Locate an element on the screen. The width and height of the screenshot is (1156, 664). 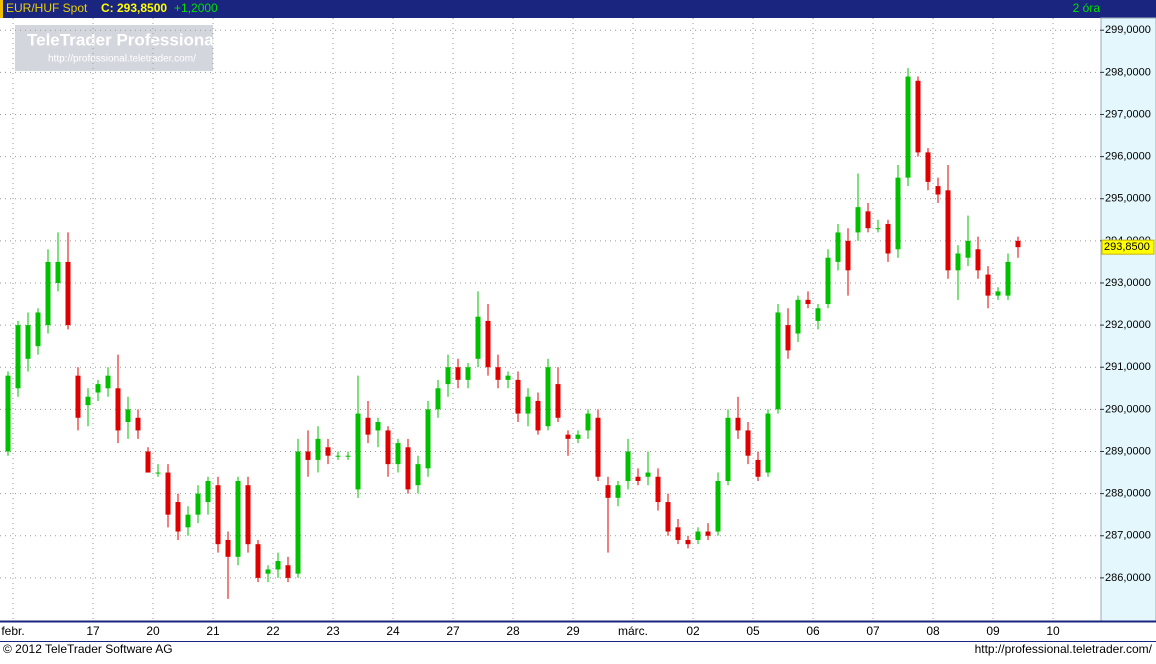
y-axis-panel is located at coordinates (1128, 319).